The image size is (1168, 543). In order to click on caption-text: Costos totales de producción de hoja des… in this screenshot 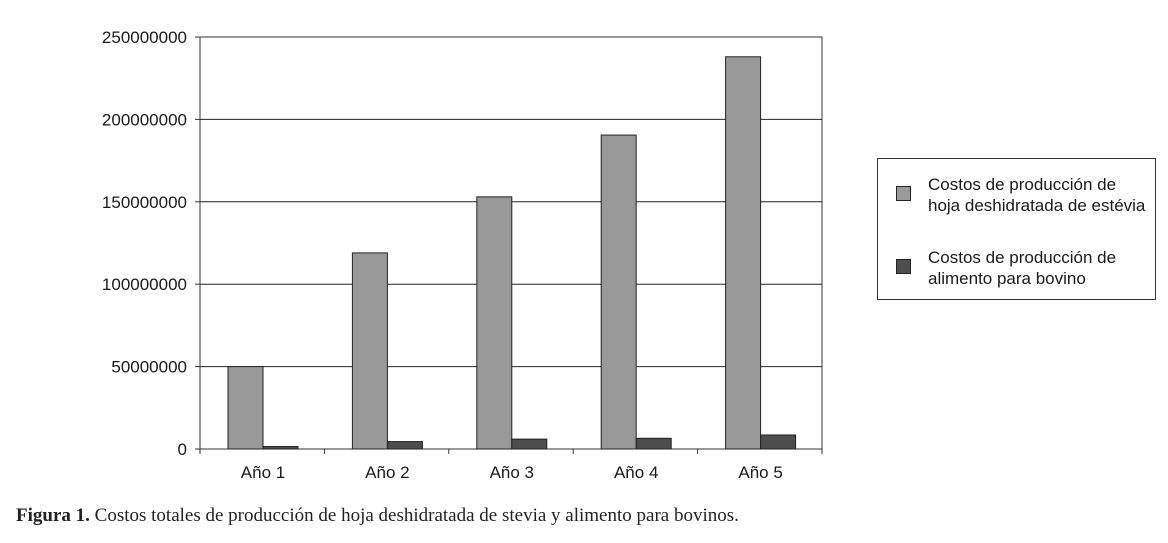, I will do `click(416, 515)`.